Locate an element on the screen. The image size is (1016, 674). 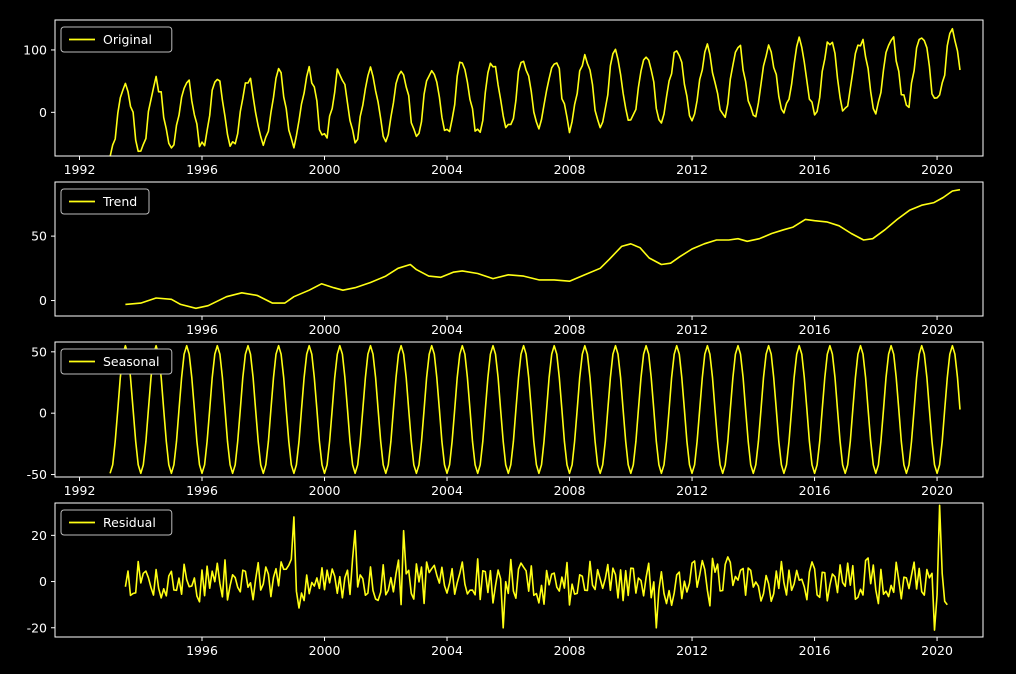
trend-series-line is located at coordinates (543, 249).